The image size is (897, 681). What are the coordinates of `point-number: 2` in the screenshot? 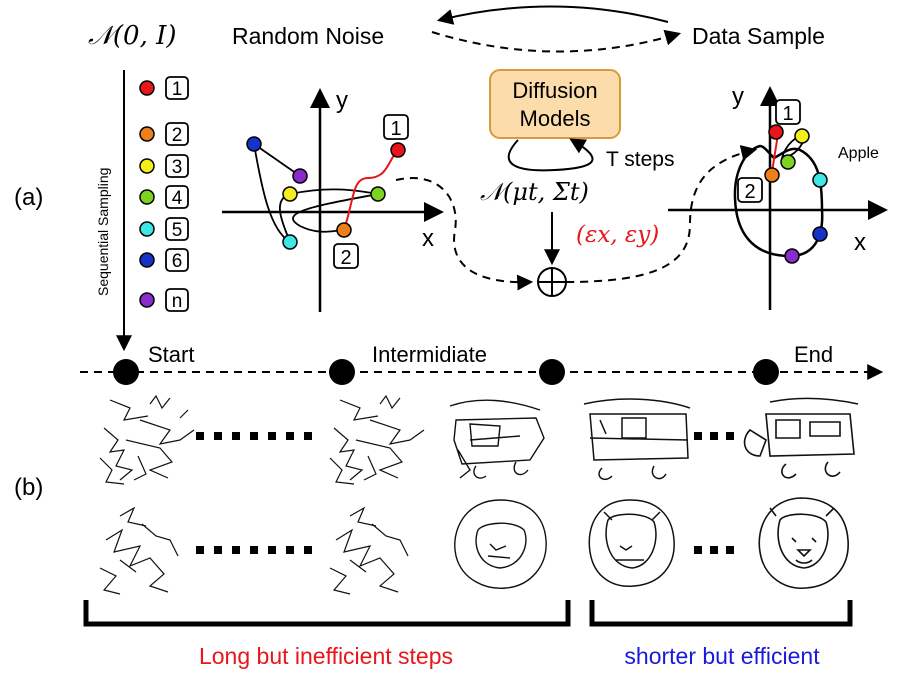 It's located at (177, 135).